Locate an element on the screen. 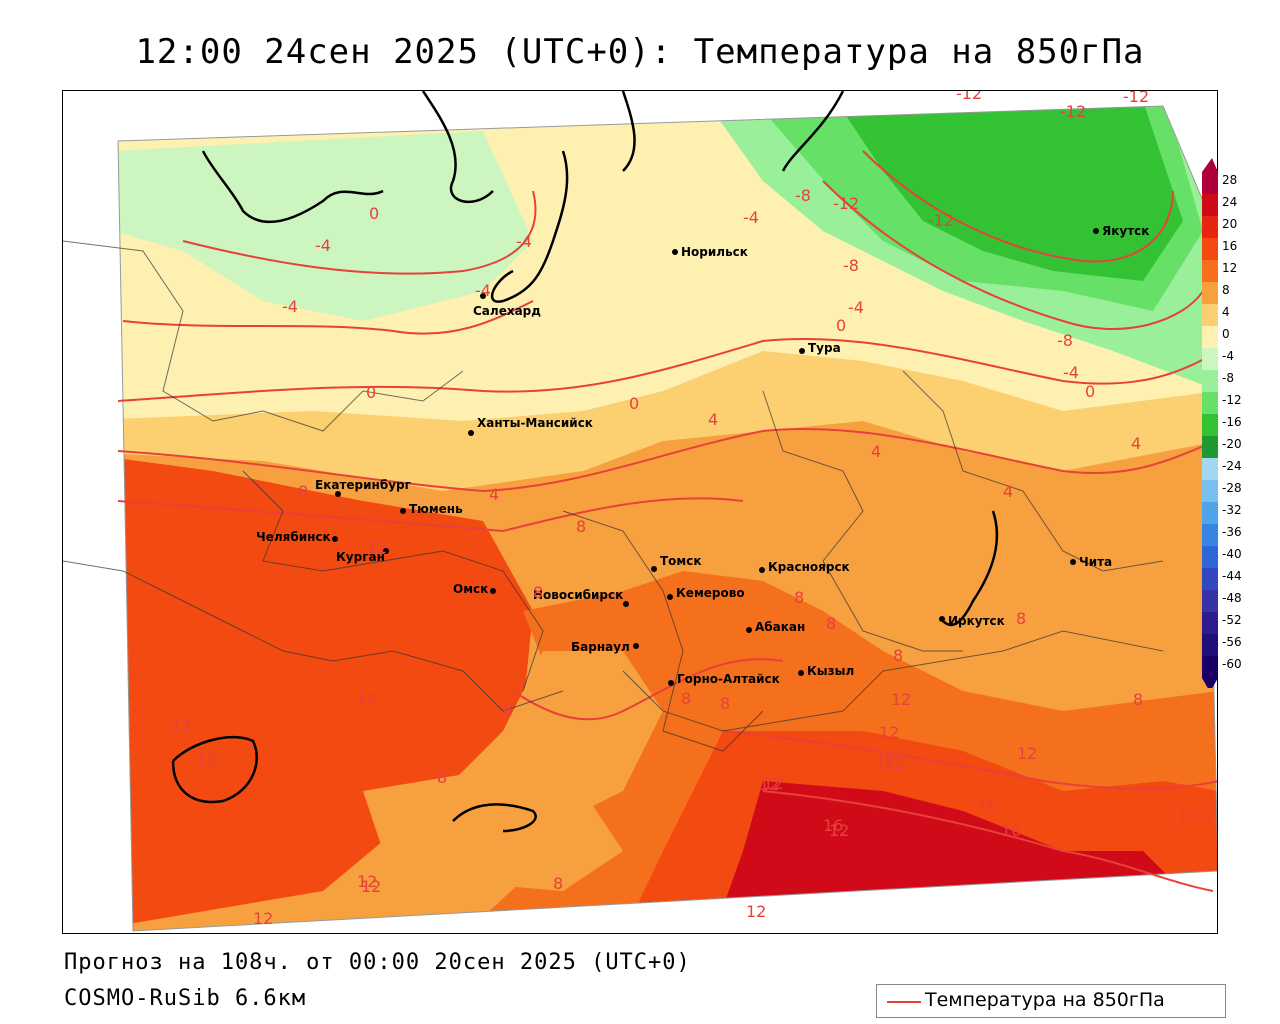  city-kurgan: Курган is located at coordinates (362, 556).